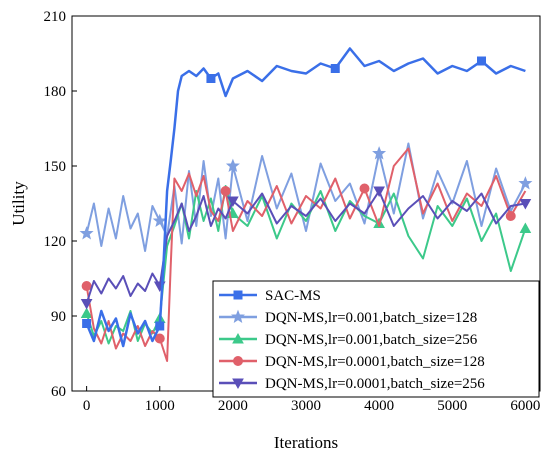  Describe the element at coordinates (293, 296) in the screenshot. I see `legend-label: SAC-MS` at that location.